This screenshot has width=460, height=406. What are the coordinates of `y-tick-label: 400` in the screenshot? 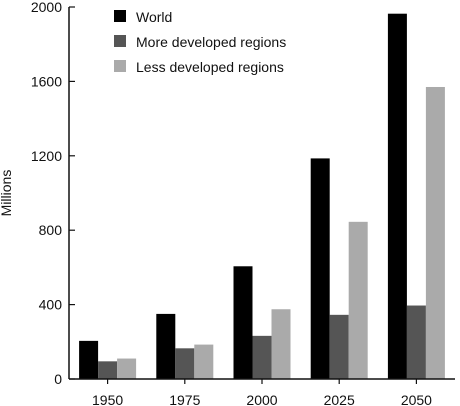 It's located at (51, 305).